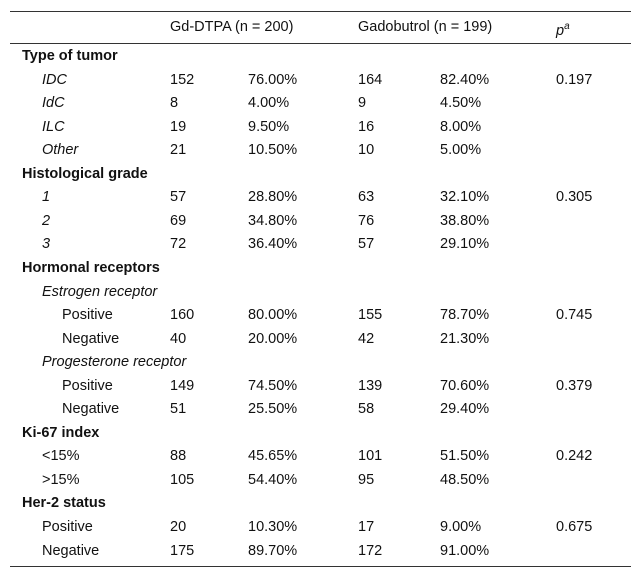 The width and height of the screenshot is (641, 578). Describe the element at coordinates (174, 103) in the screenshot. I see `data-cell: 8` at that location.